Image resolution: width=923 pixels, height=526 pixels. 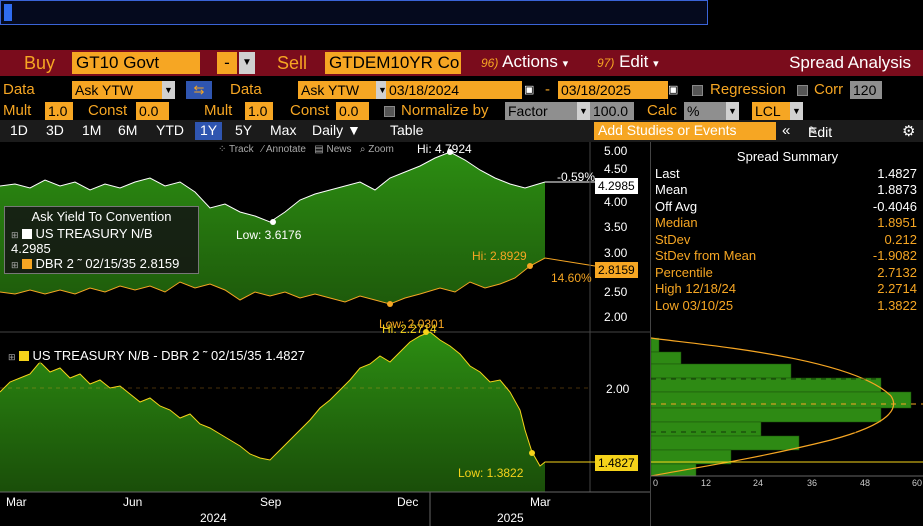 What do you see at coordinates (616, 169) in the screenshot?
I see `y-tick-4-50: 4.50` at bounding box center [616, 169].